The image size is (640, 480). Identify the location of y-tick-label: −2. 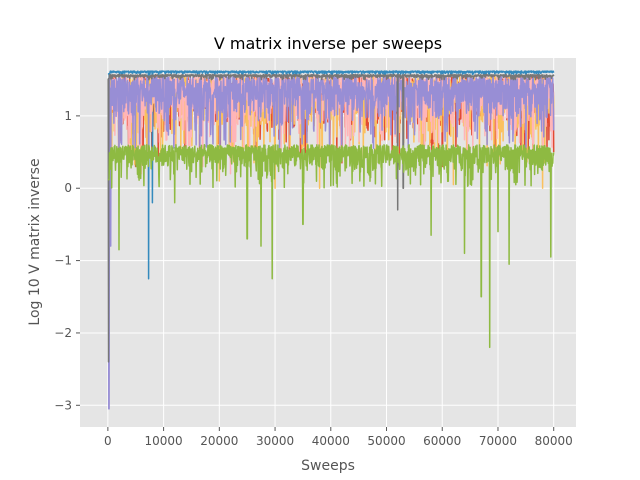
(63, 333).